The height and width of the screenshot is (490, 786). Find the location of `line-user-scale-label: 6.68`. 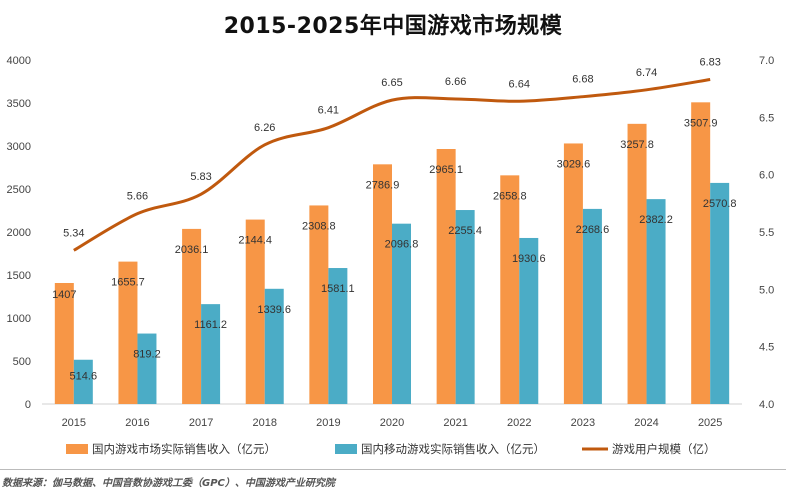

line-user-scale-label: 6.68 is located at coordinates (582, 80).